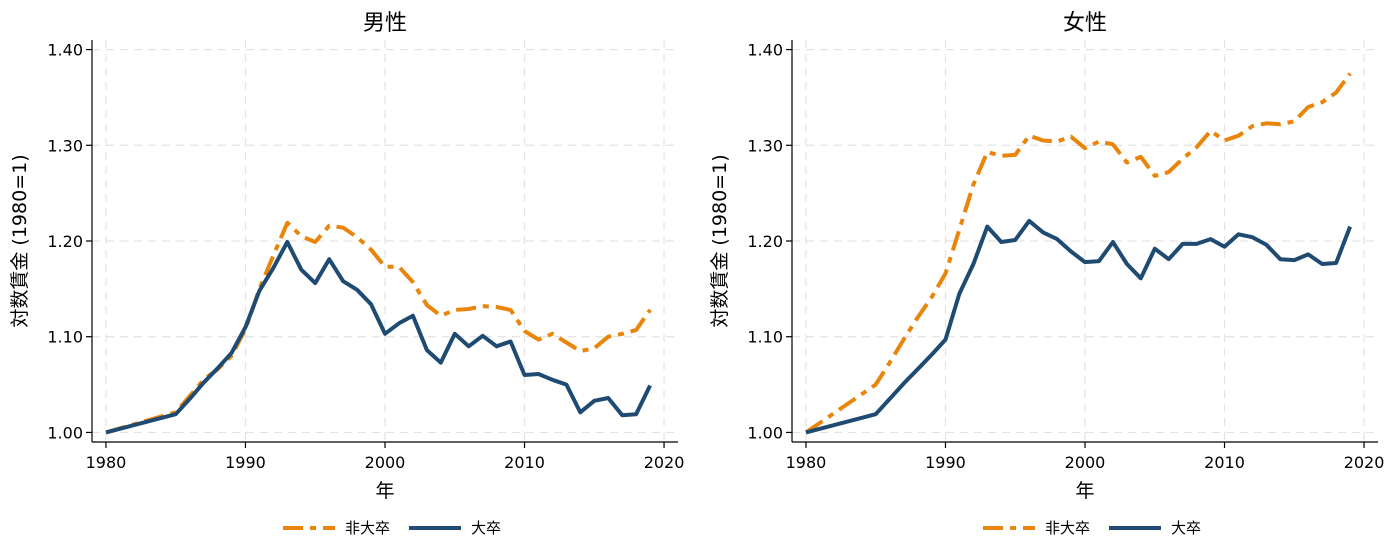  What do you see at coordinates (385, 23) in the screenshot?
I see `chart-title: 男性` at bounding box center [385, 23].